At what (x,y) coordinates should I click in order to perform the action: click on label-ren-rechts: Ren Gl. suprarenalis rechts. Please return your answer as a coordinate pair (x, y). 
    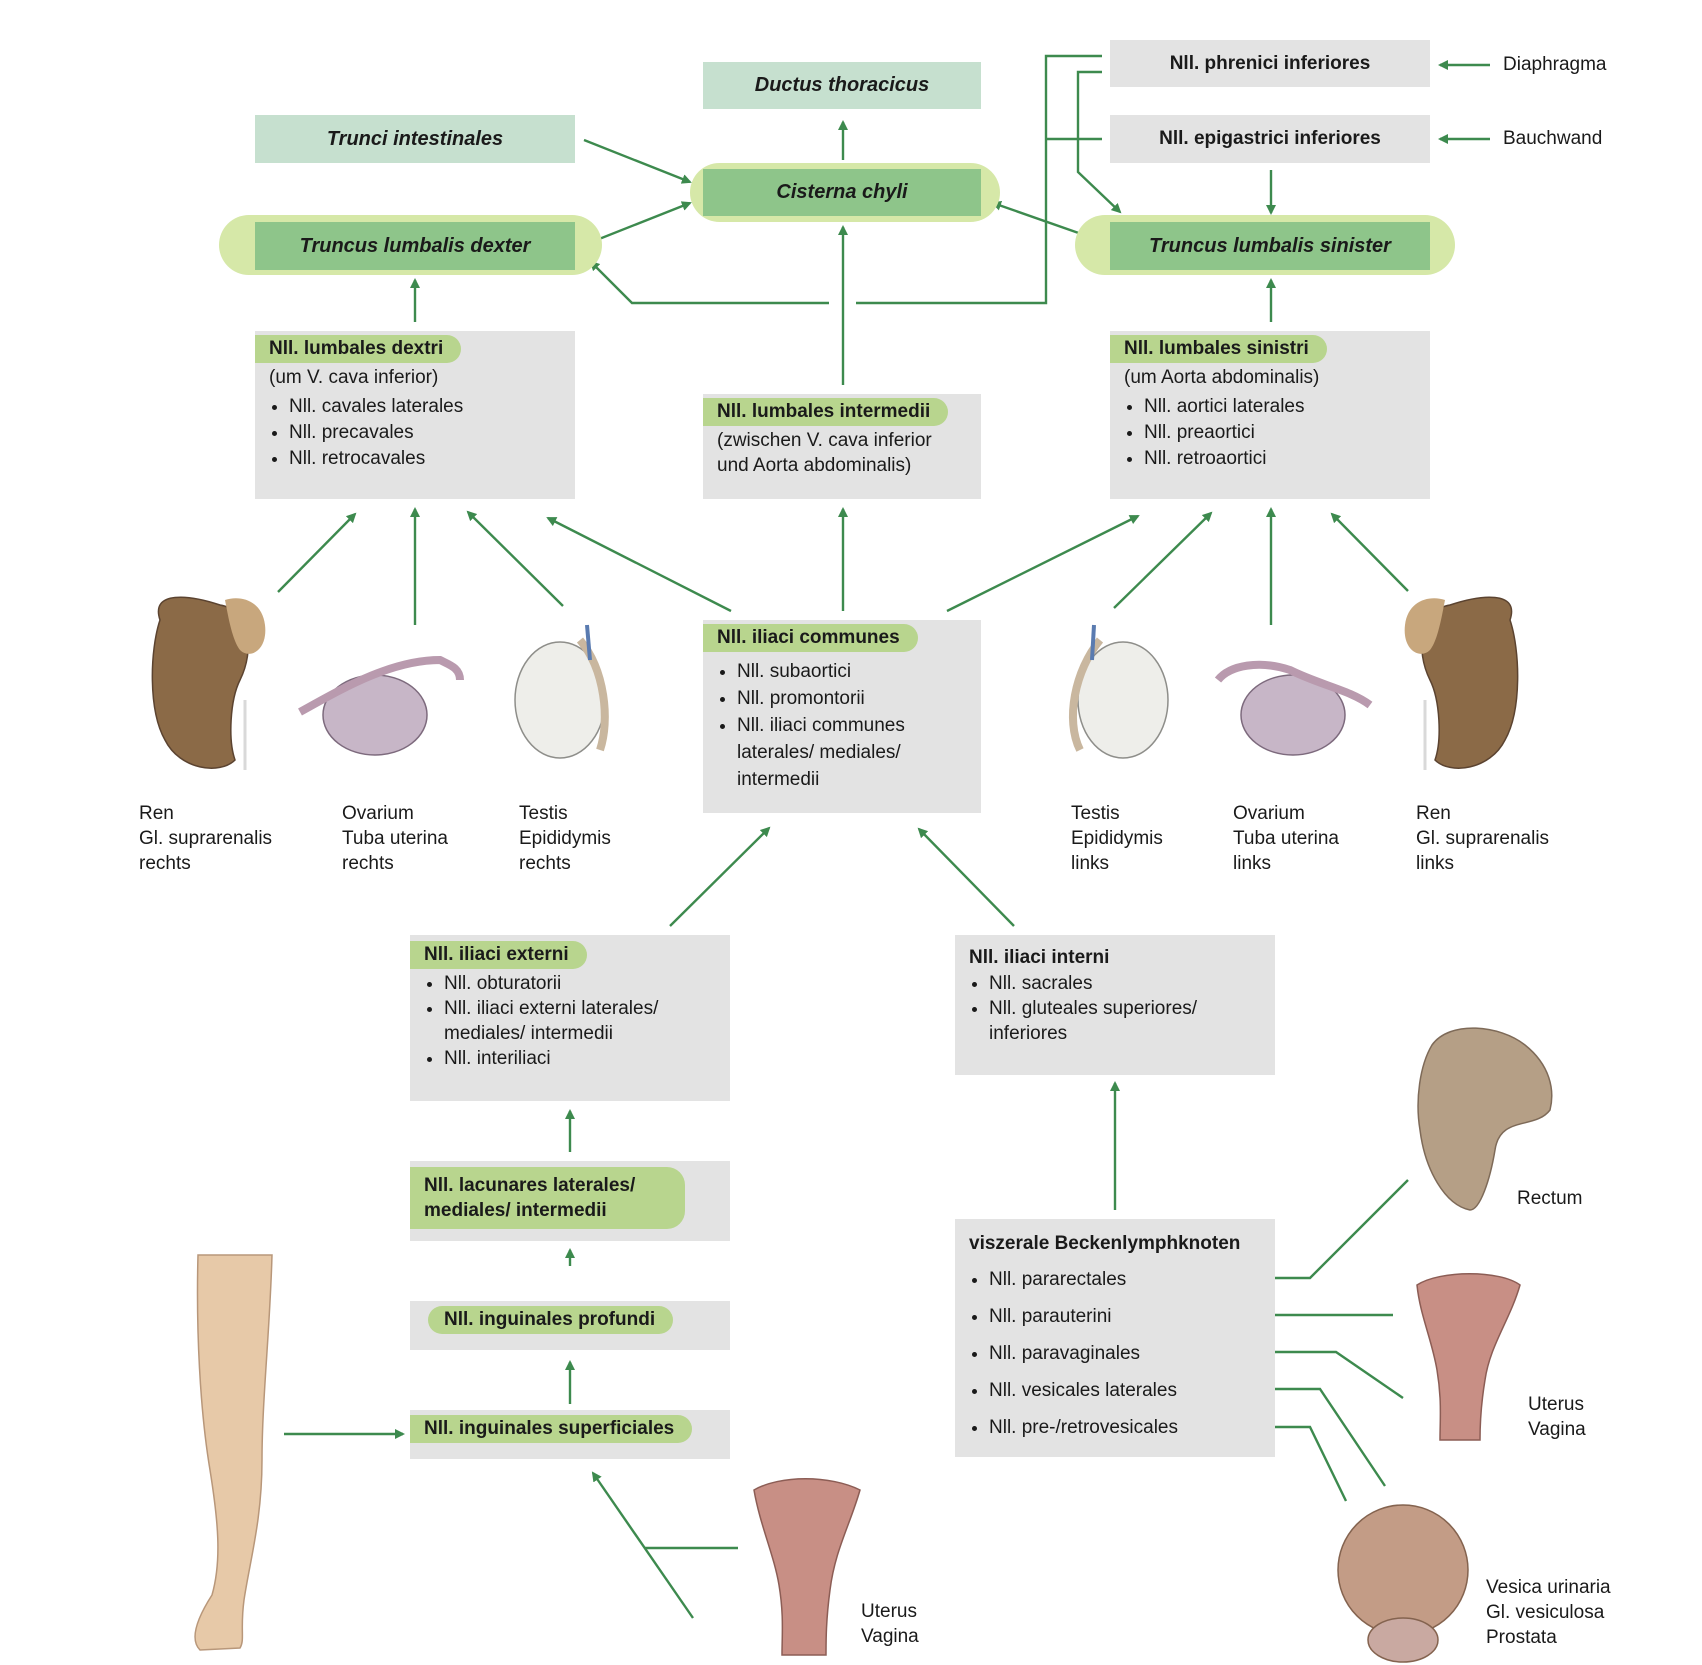
    Looking at the image, I should click on (205, 838).